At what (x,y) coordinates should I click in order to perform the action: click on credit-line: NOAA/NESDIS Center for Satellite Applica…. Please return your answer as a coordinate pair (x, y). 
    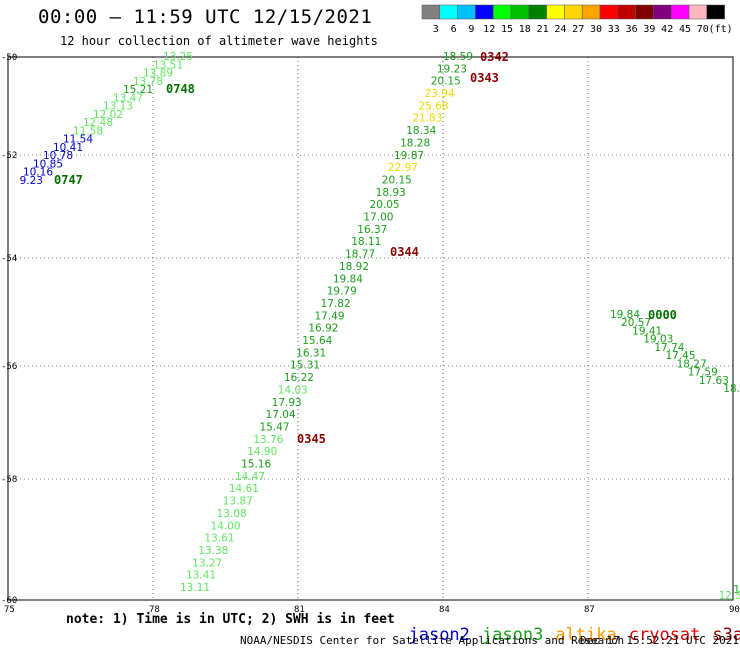
    Looking at the image, I should click on (432, 640).